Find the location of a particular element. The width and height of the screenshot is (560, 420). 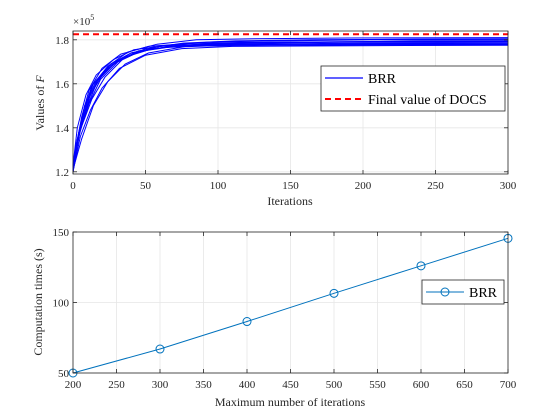

top-x-tick-label: 200 is located at coordinates (363, 186).